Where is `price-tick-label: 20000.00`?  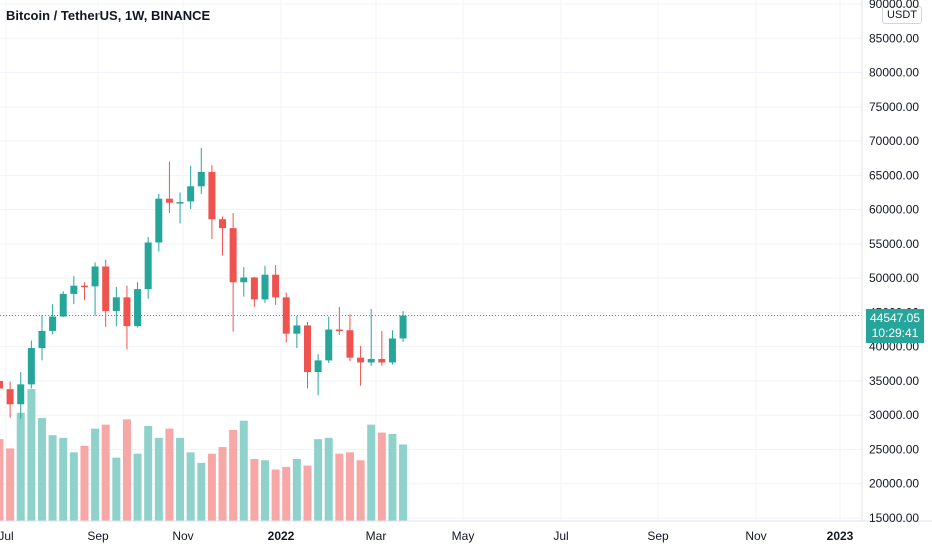 price-tick-label: 20000.00 is located at coordinates (894, 484).